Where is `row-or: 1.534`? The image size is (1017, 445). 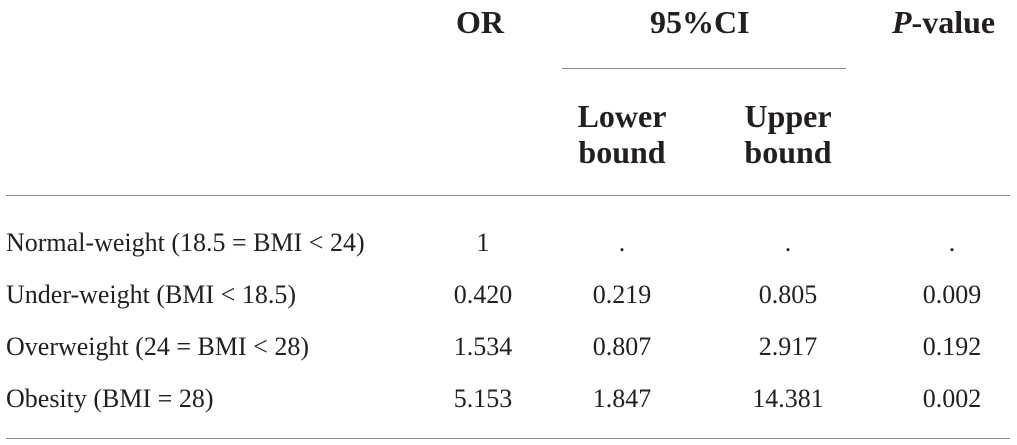 row-or: 1.534 is located at coordinates (483, 346).